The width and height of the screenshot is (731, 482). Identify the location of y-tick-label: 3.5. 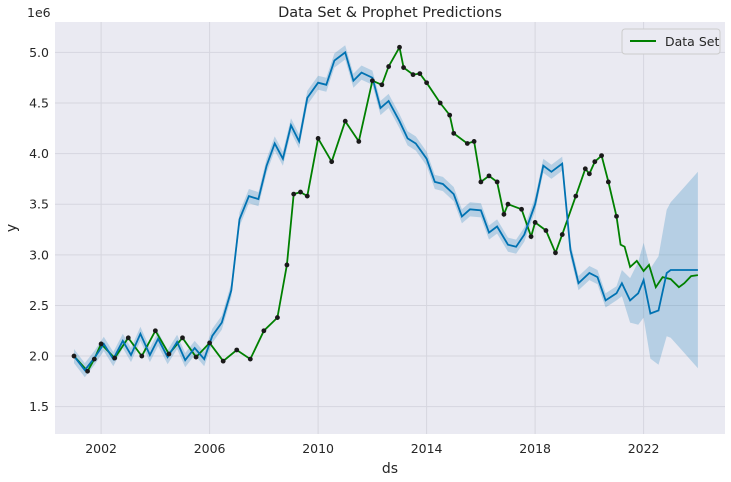
(39, 204).